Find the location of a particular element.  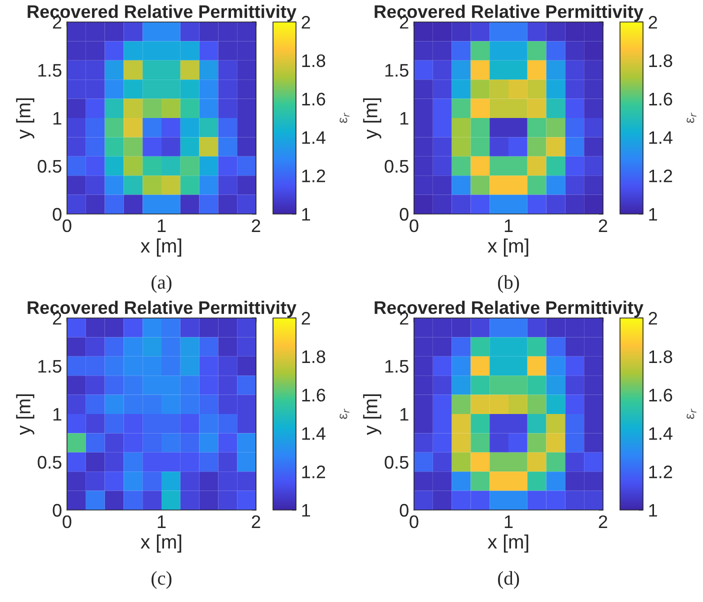

text: (c) is located at coordinates (162, 580).